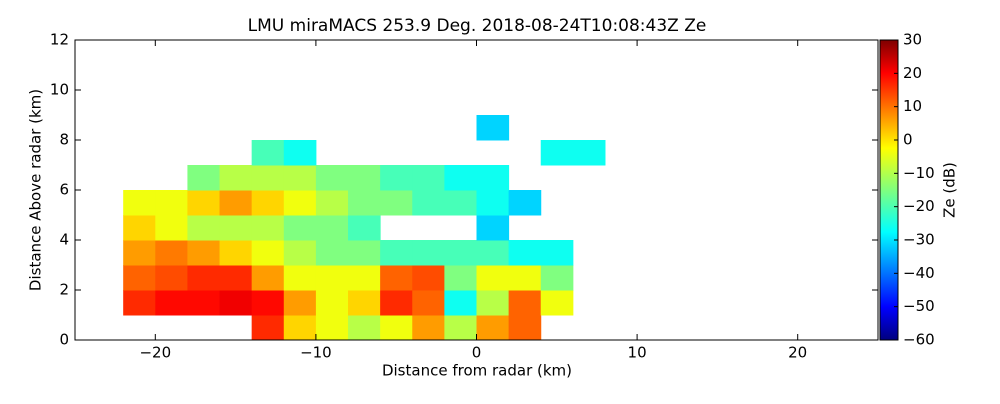 The width and height of the screenshot is (1000, 404). What do you see at coordinates (477, 371) in the screenshot?
I see `x-axis-label: Distance from radar (km)` at bounding box center [477, 371].